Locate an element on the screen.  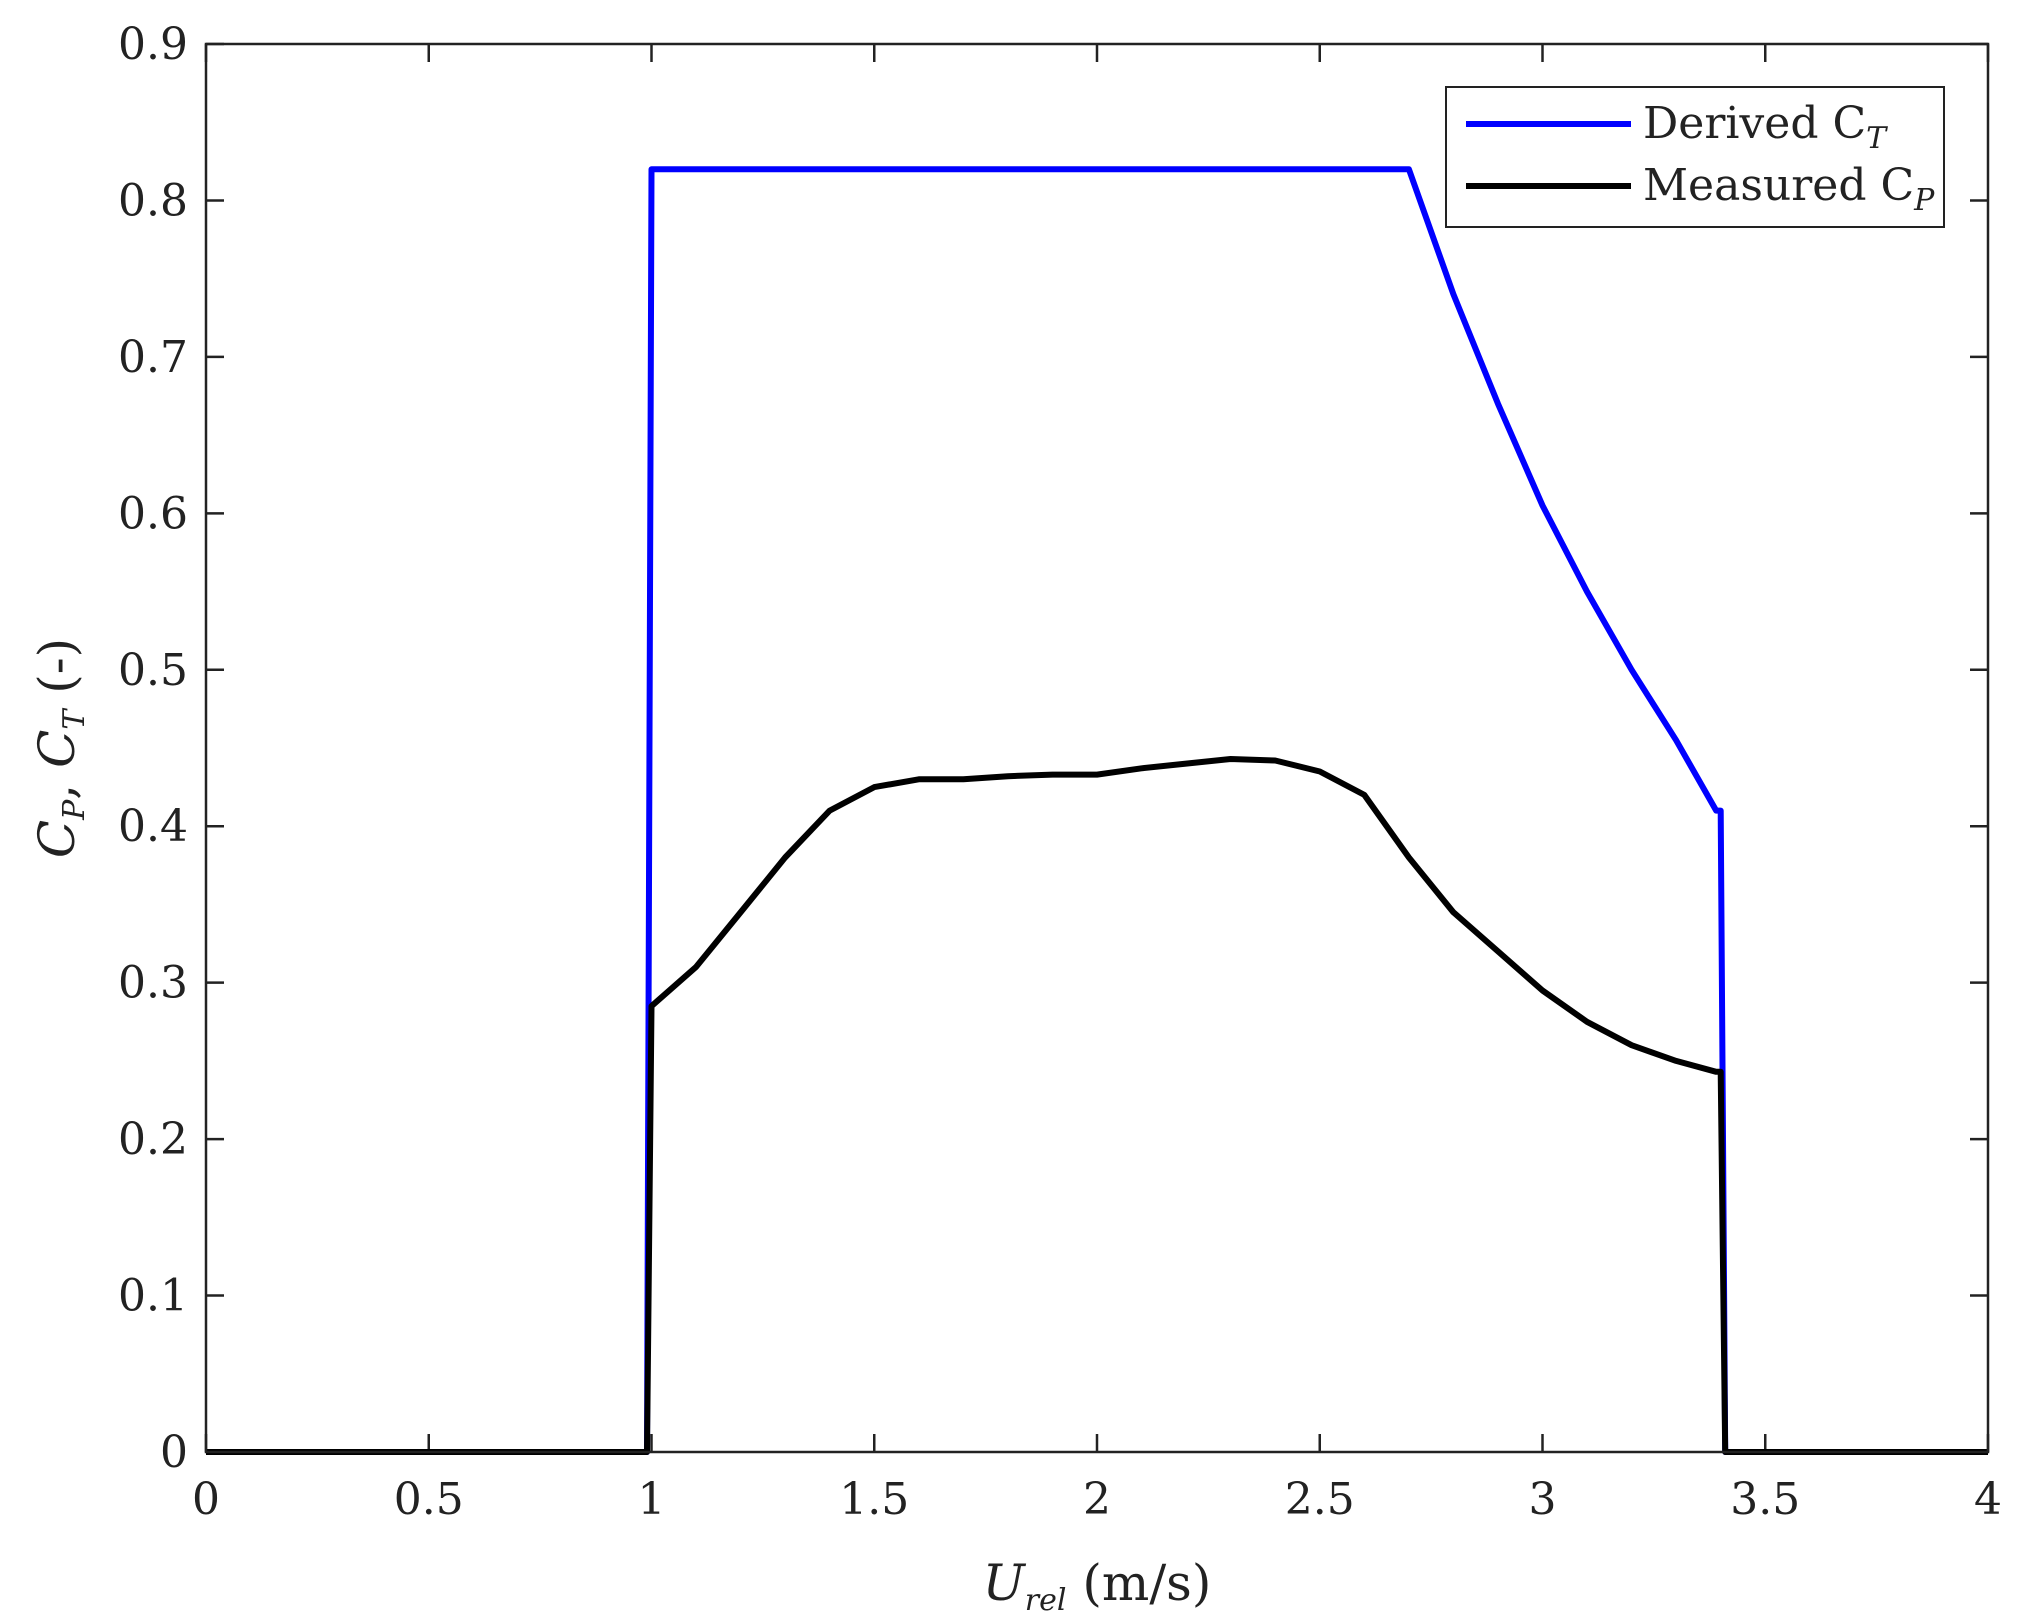
x-tick-labels: 0 0.5 1 1.5 2 2.5 3 3.5 4 is located at coordinates (1097, 1499).